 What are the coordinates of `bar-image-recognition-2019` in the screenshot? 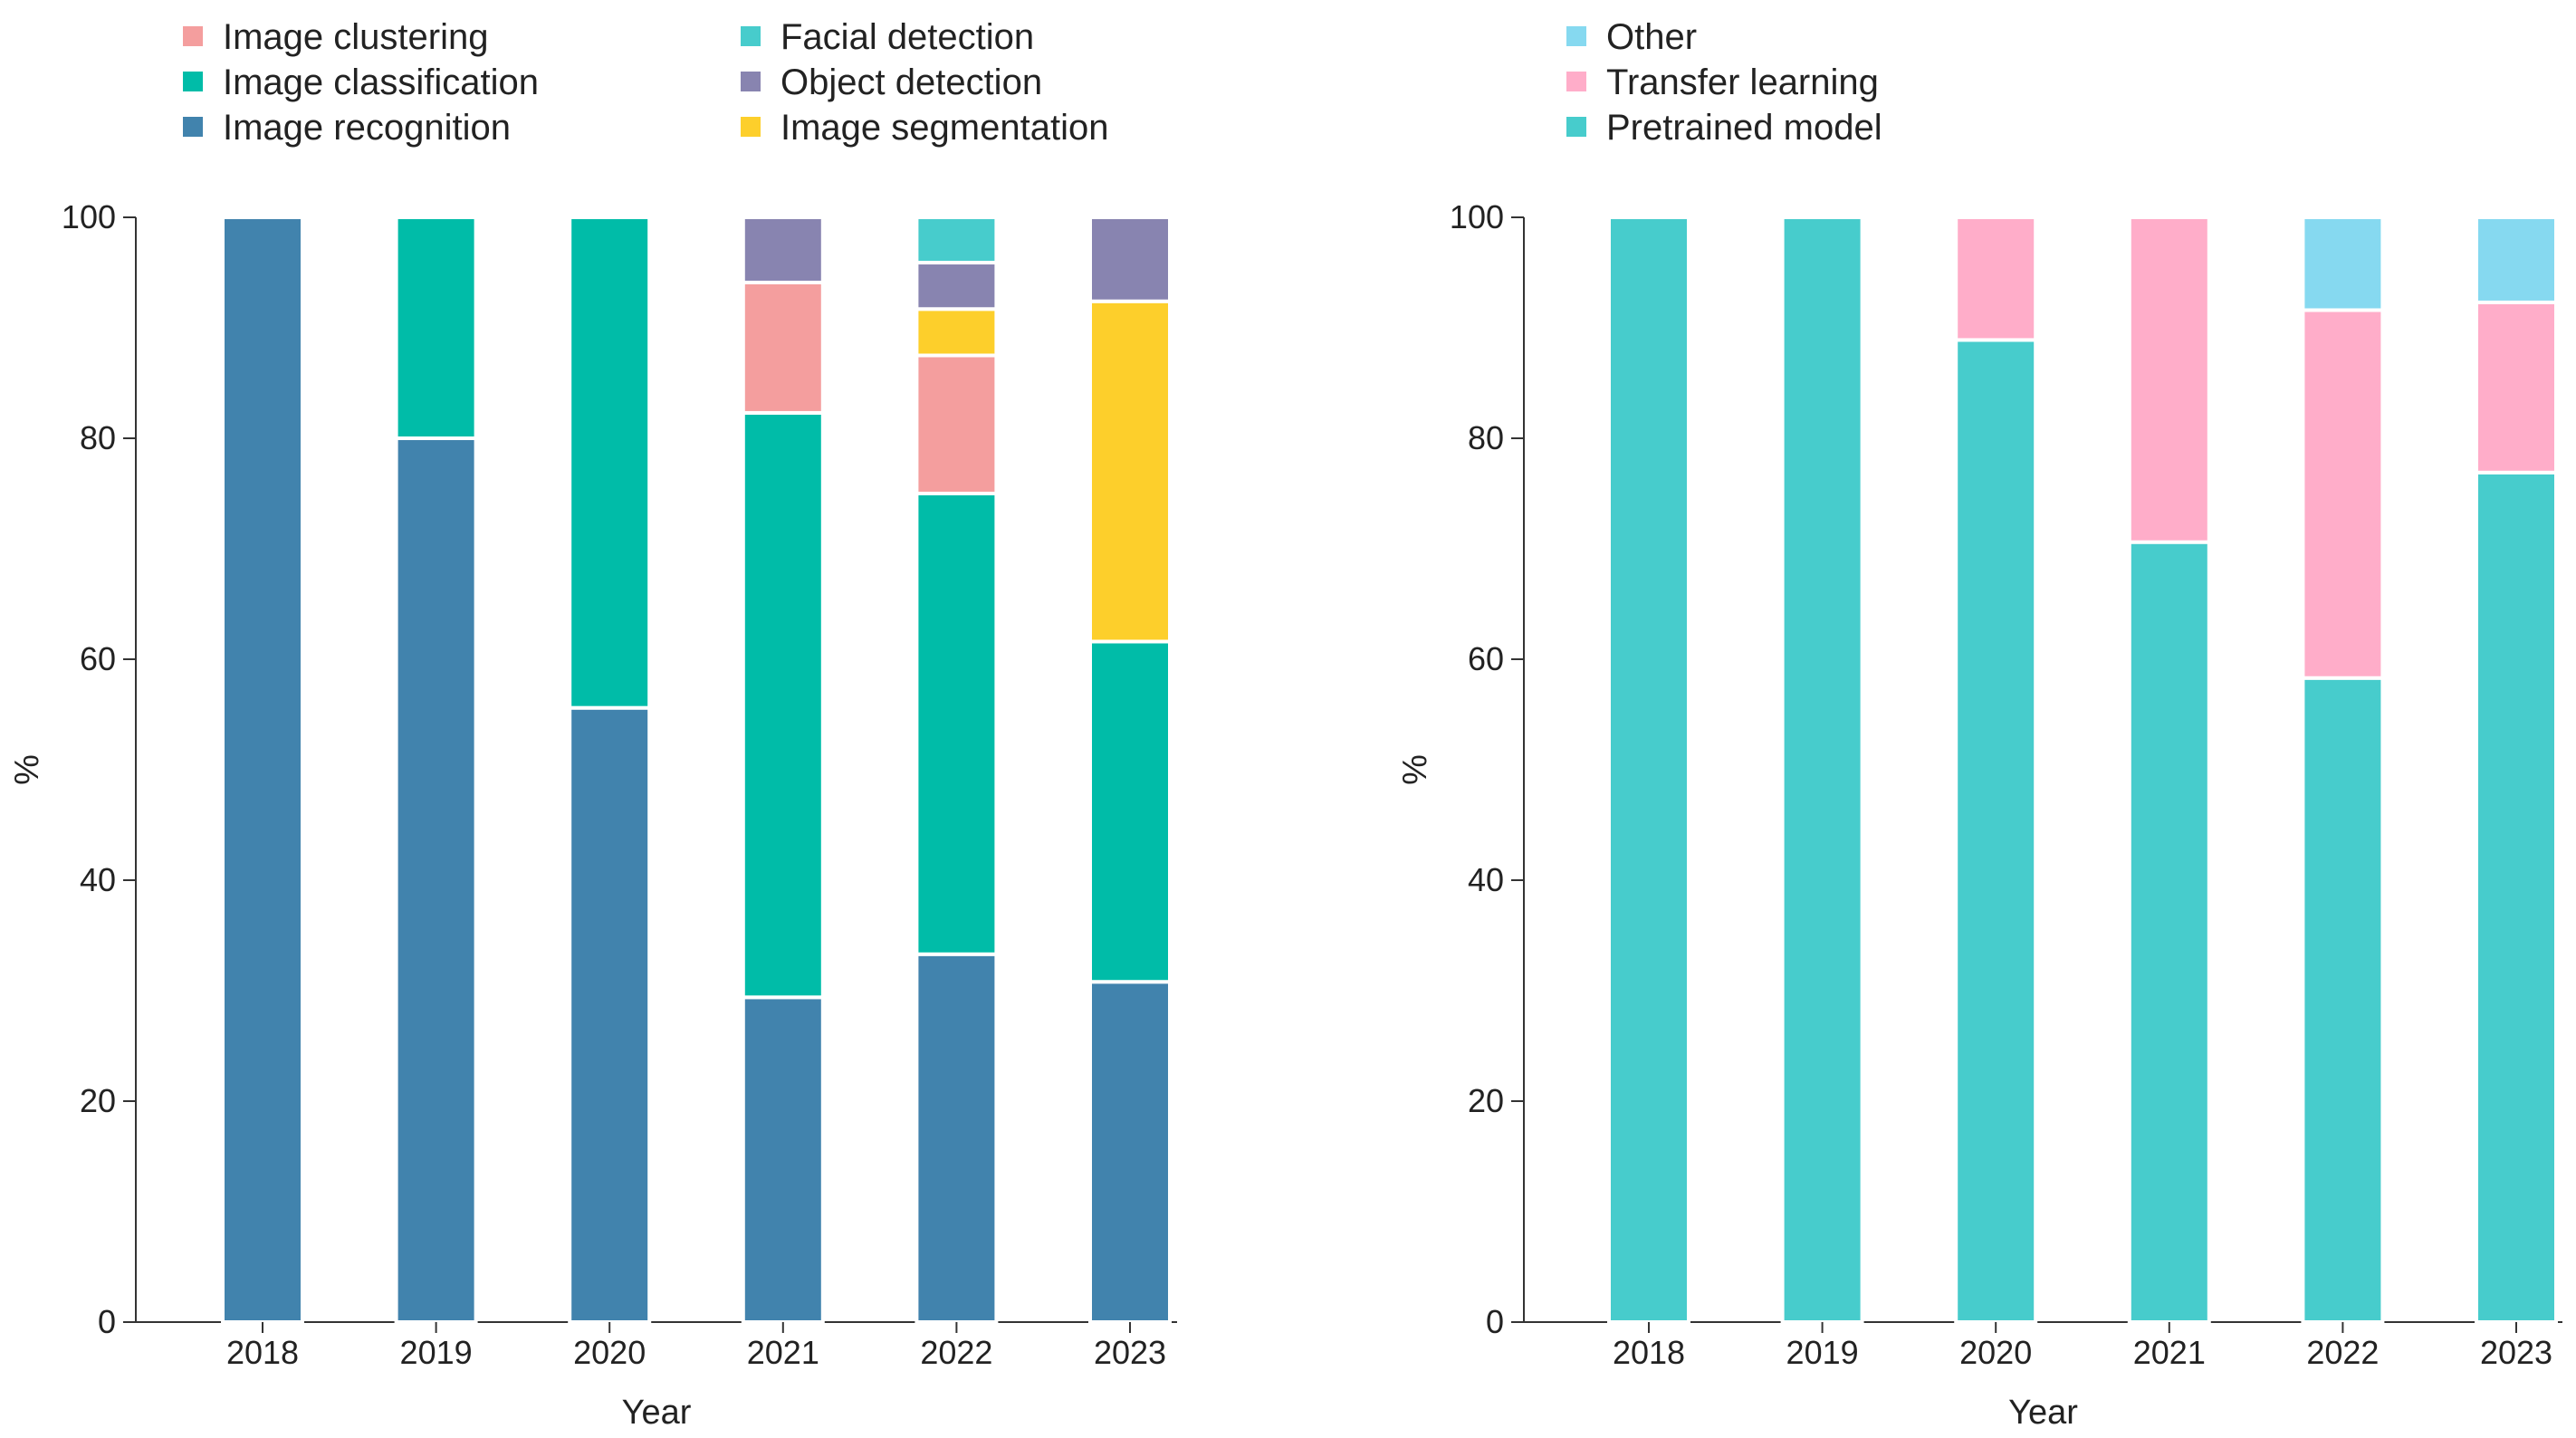 It's located at (436, 880).